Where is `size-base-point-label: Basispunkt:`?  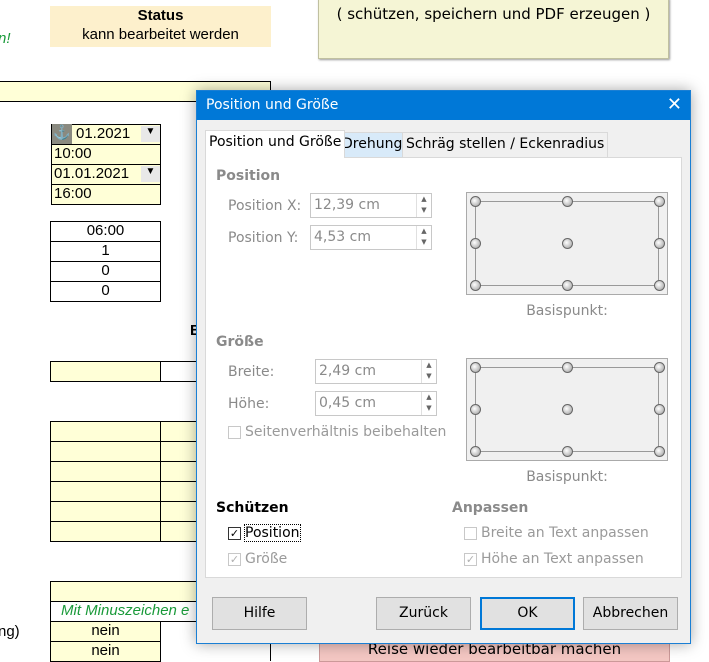
size-base-point-label: Basispunkt: is located at coordinates (567, 477).